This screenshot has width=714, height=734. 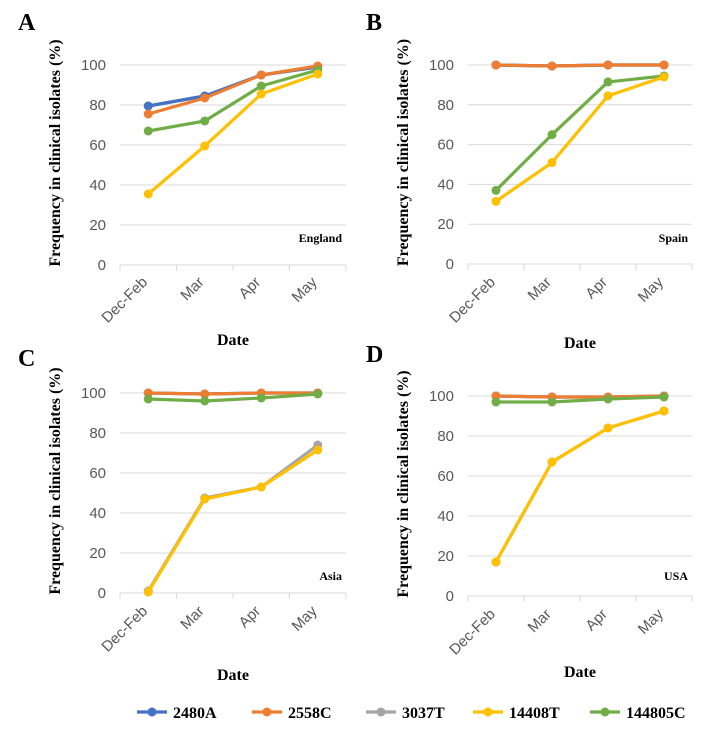 I want to click on legend-label: 2480A, so click(x=195, y=713).